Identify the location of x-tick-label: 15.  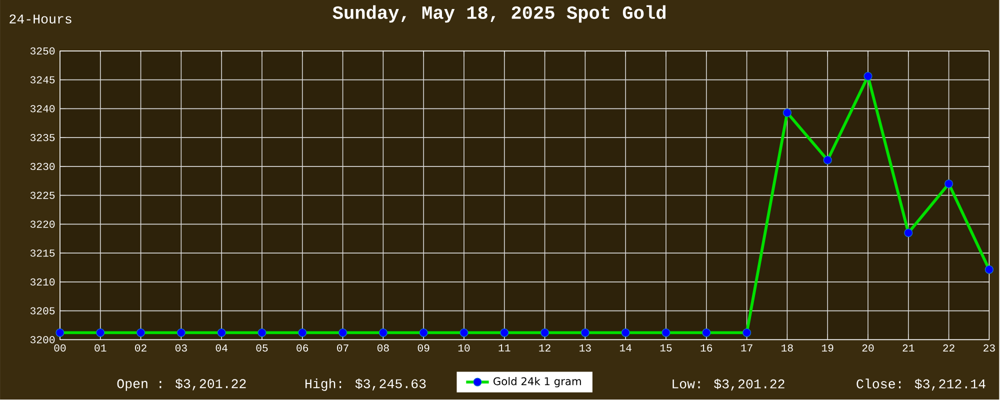
(666, 348).